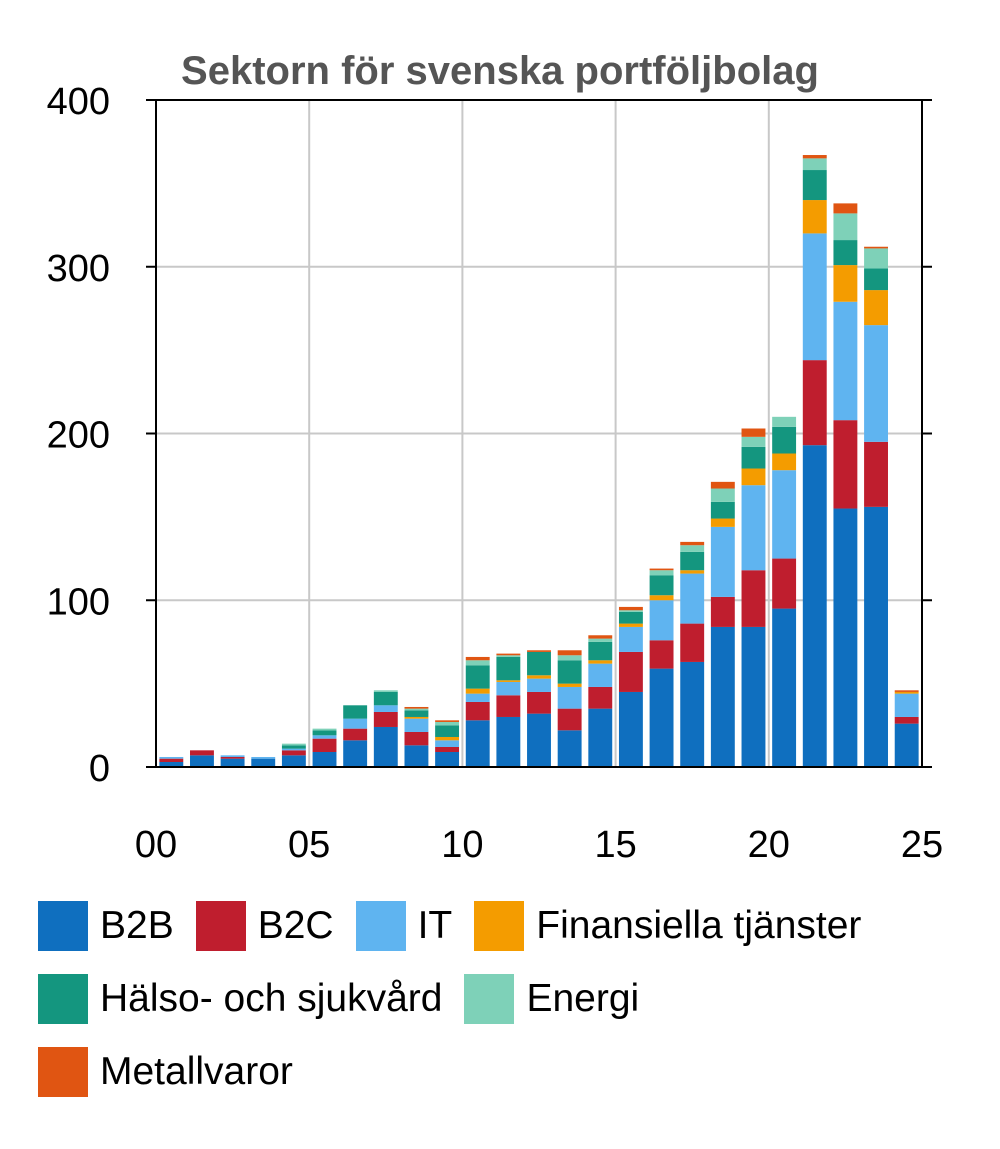 This screenshot has height=1149, width=1000. What do you see at coordinates (814, 157) in the screenshot?
I see `bar-metallvaror-2021` at bounding box center [814, 157].